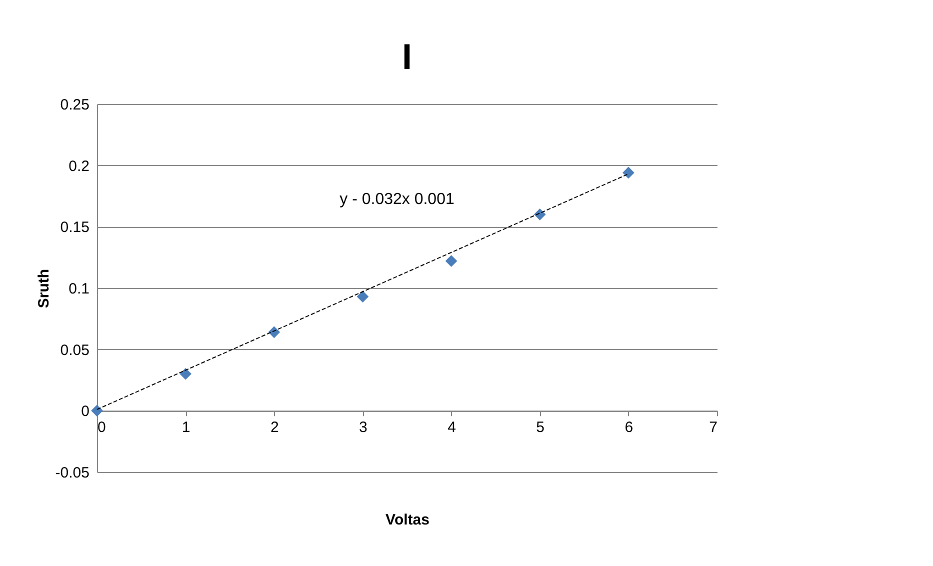 The width and height of the screenshot is (933, 566). What do you see at coordinates (79, 289) in the screenshot?
I see `y-tick-label: 0.1` at bounding box center [79, 289].